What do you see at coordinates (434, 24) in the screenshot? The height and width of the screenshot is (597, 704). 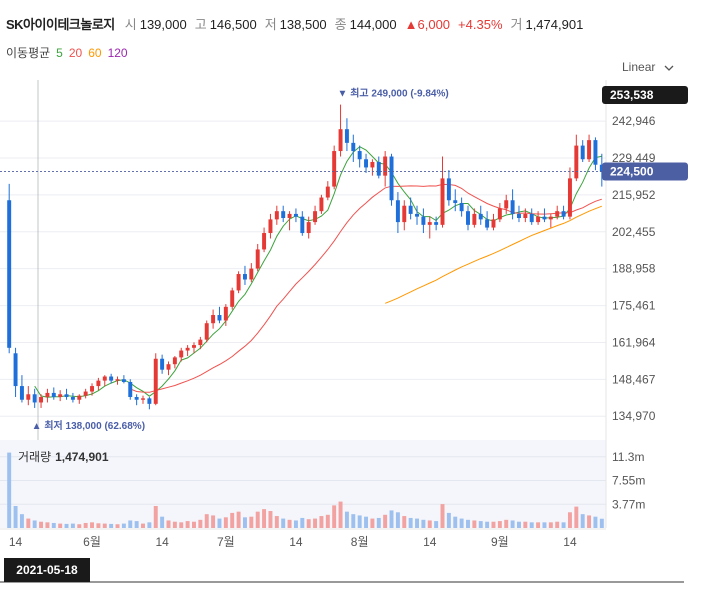 I see `change-value: 6,000` at bounding box center [434, 24].